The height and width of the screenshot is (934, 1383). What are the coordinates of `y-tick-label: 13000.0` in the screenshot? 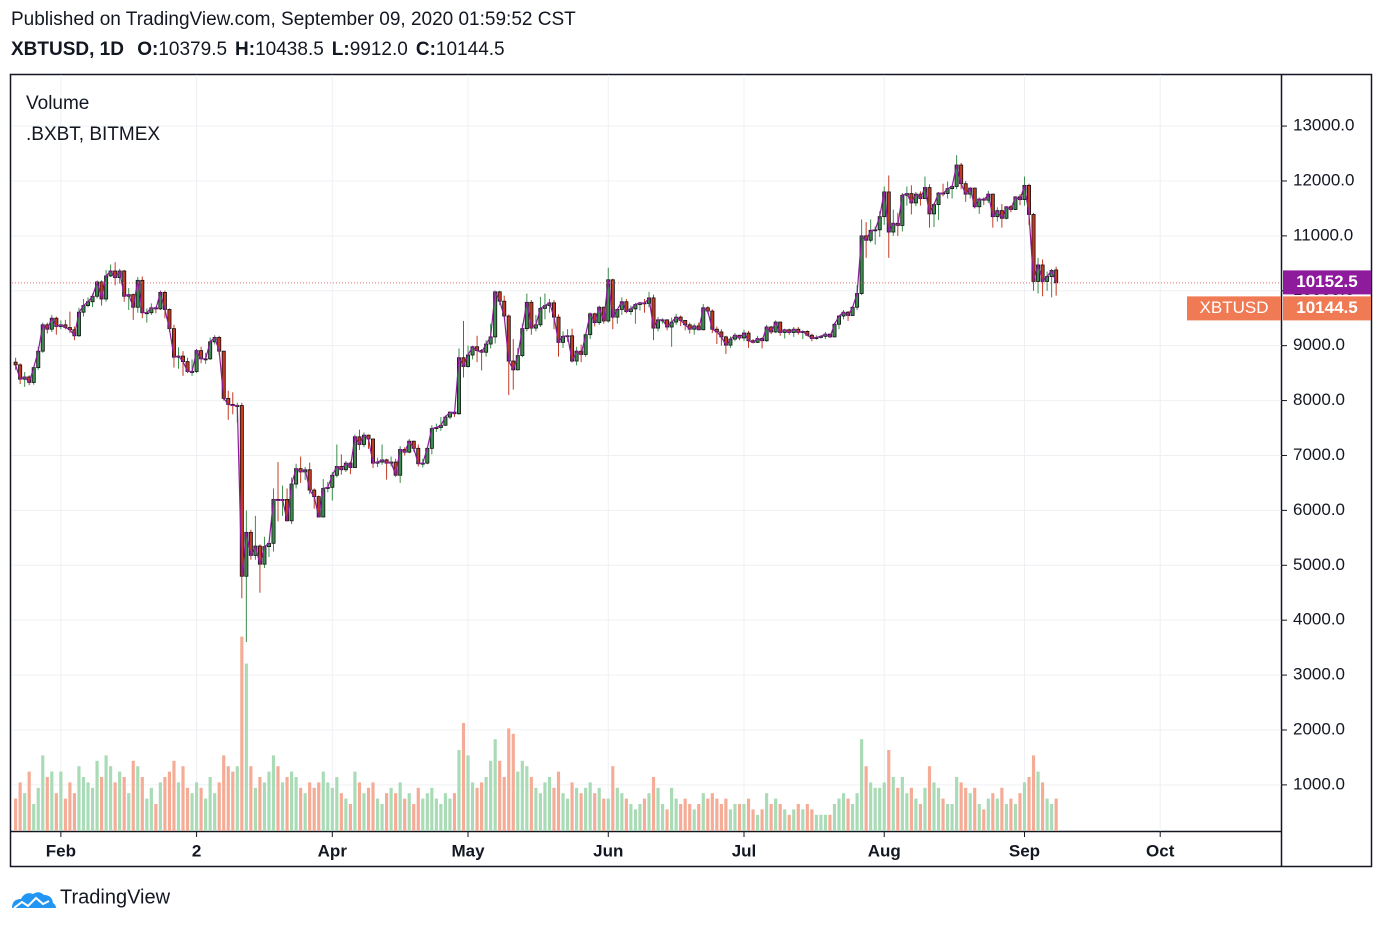 It's located at (1323, 125).